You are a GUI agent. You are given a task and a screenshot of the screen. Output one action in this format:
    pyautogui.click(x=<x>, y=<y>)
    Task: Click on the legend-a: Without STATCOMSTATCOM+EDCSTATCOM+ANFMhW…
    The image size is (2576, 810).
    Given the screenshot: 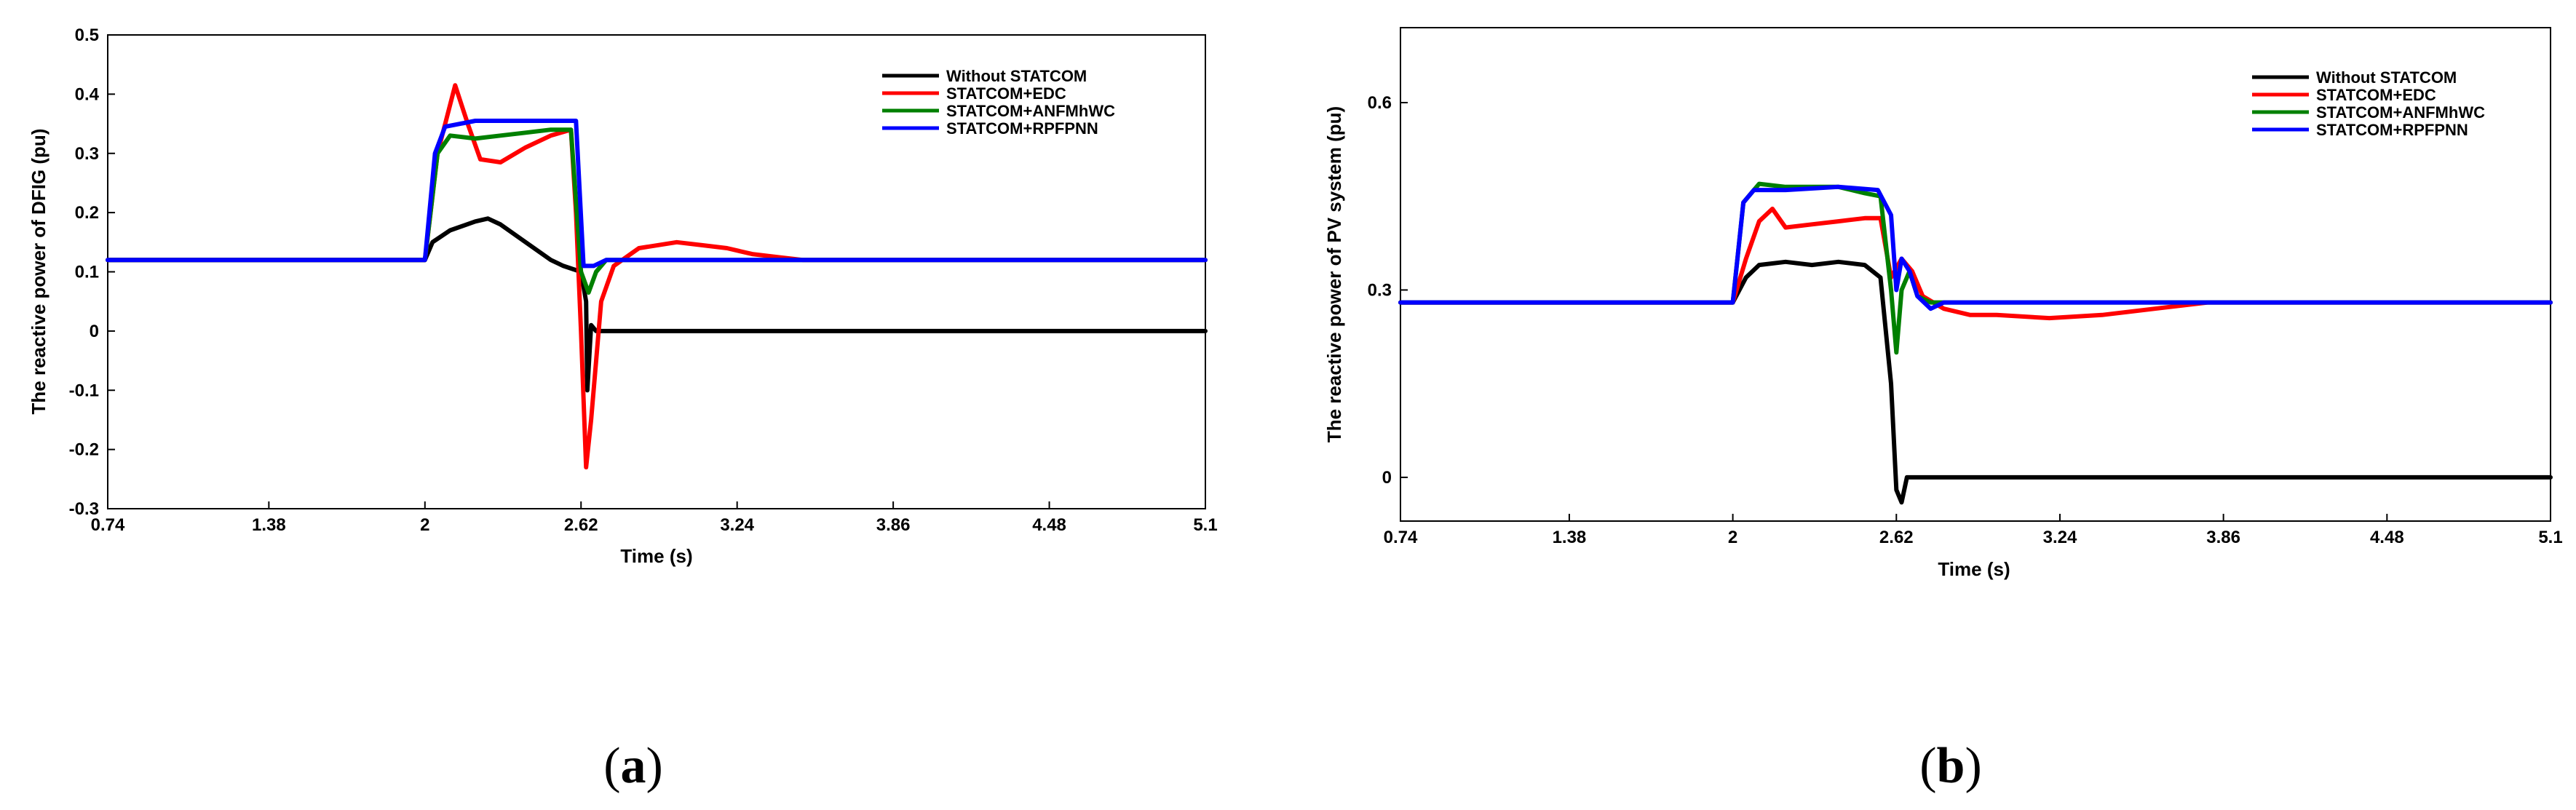 What is the action you would take?
    pyautogui.click(x=998, y=102)
    